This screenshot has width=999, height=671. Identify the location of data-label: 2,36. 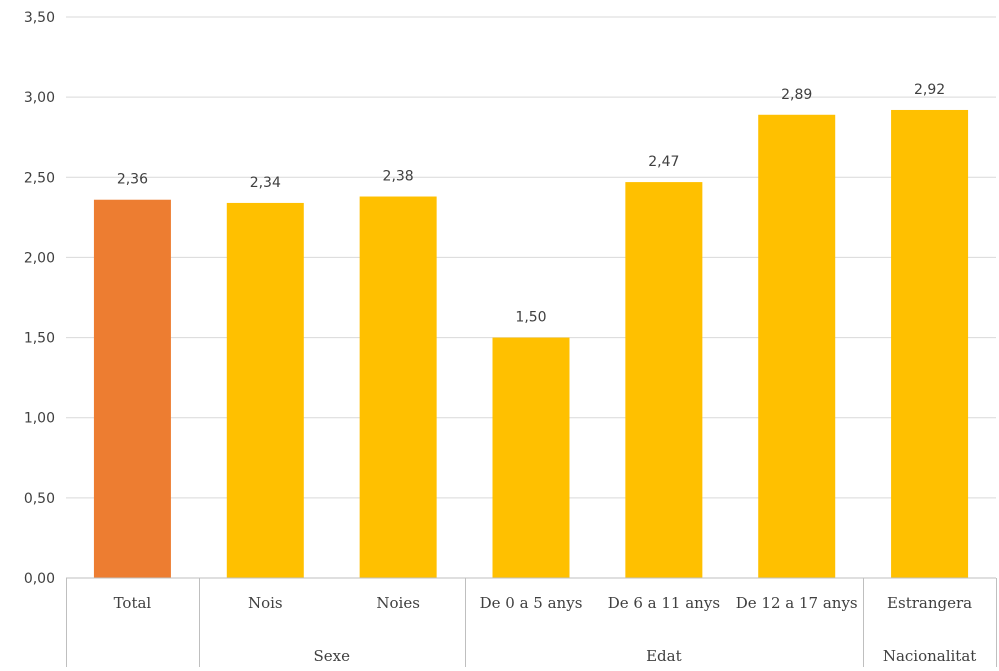
(132, 180).